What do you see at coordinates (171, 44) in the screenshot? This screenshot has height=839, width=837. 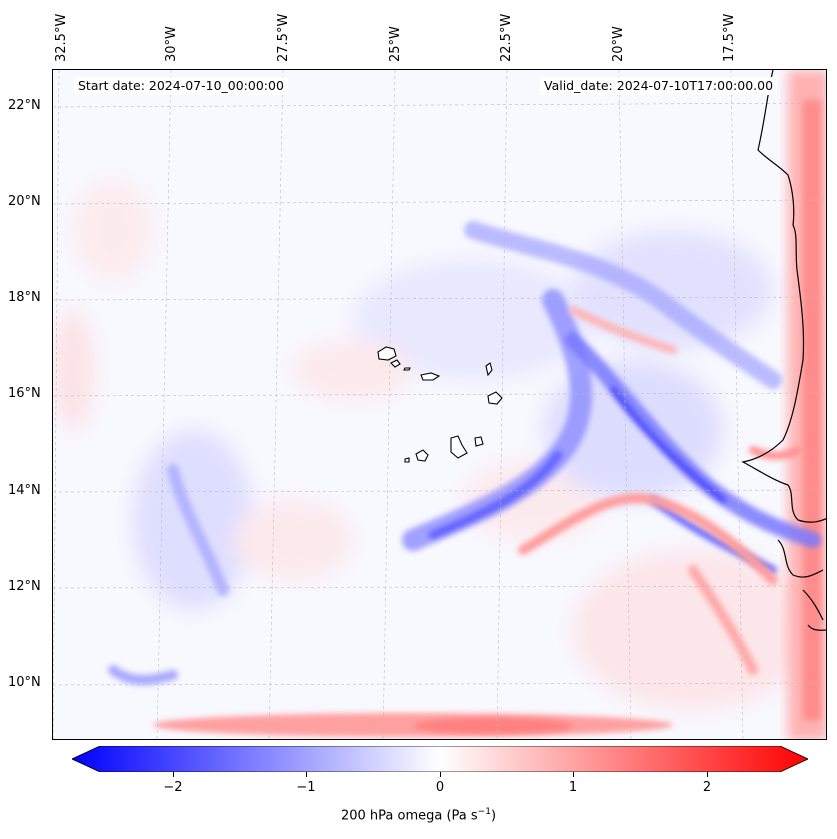 I see `lon-label-30w: 30°W` at bounding box center [171, 44].